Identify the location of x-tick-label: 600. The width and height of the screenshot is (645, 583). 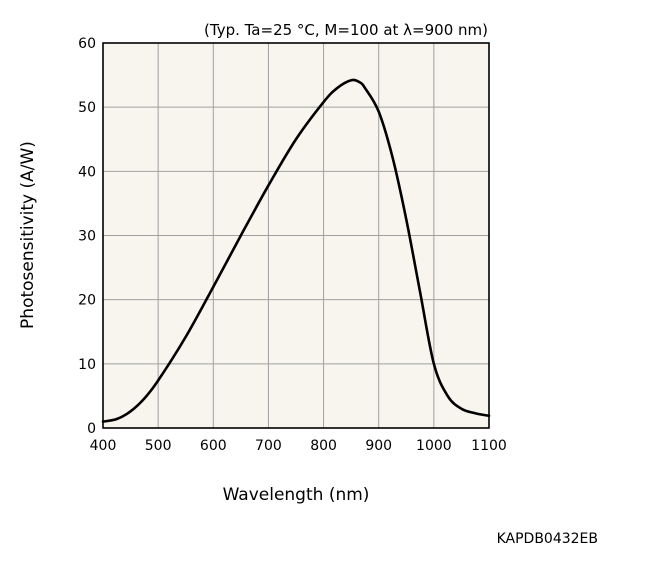
(213, 446).